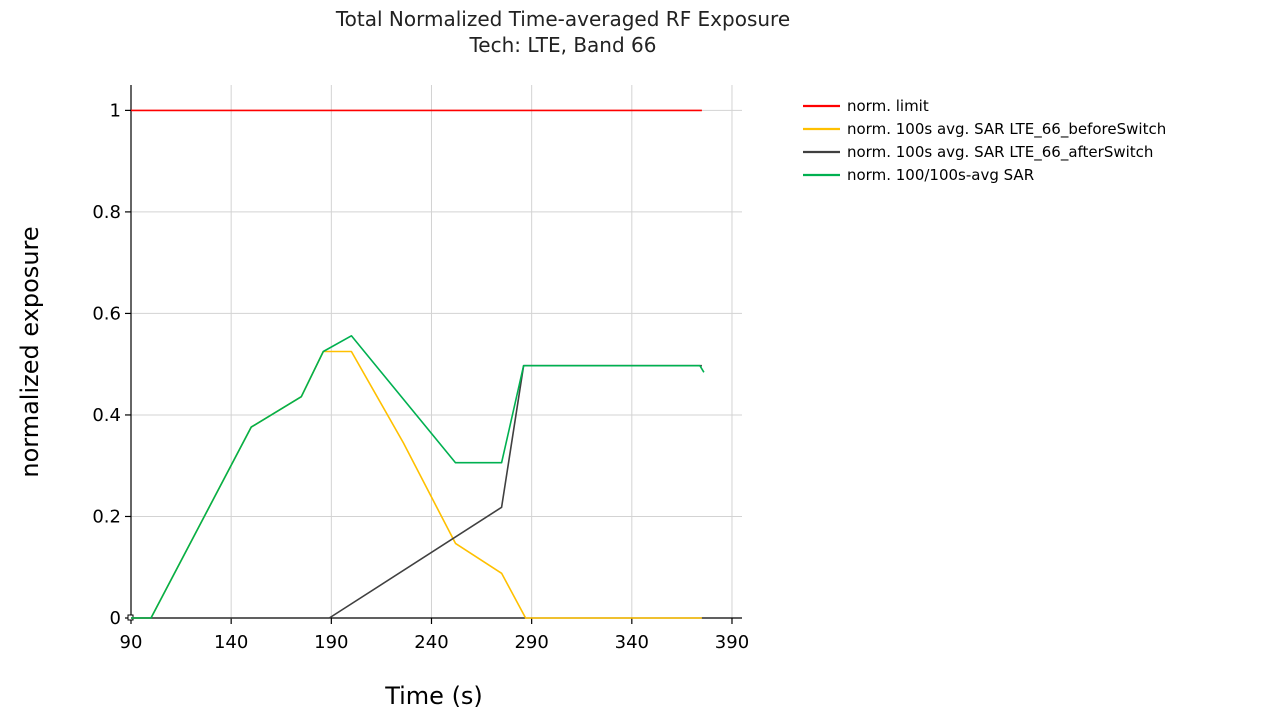 Image resolution: width=1277 pixels, height=717 pixels. Describe the element at coordinates (632, 642) in the screenshot. I see `x-tick-label: 340` at that location.